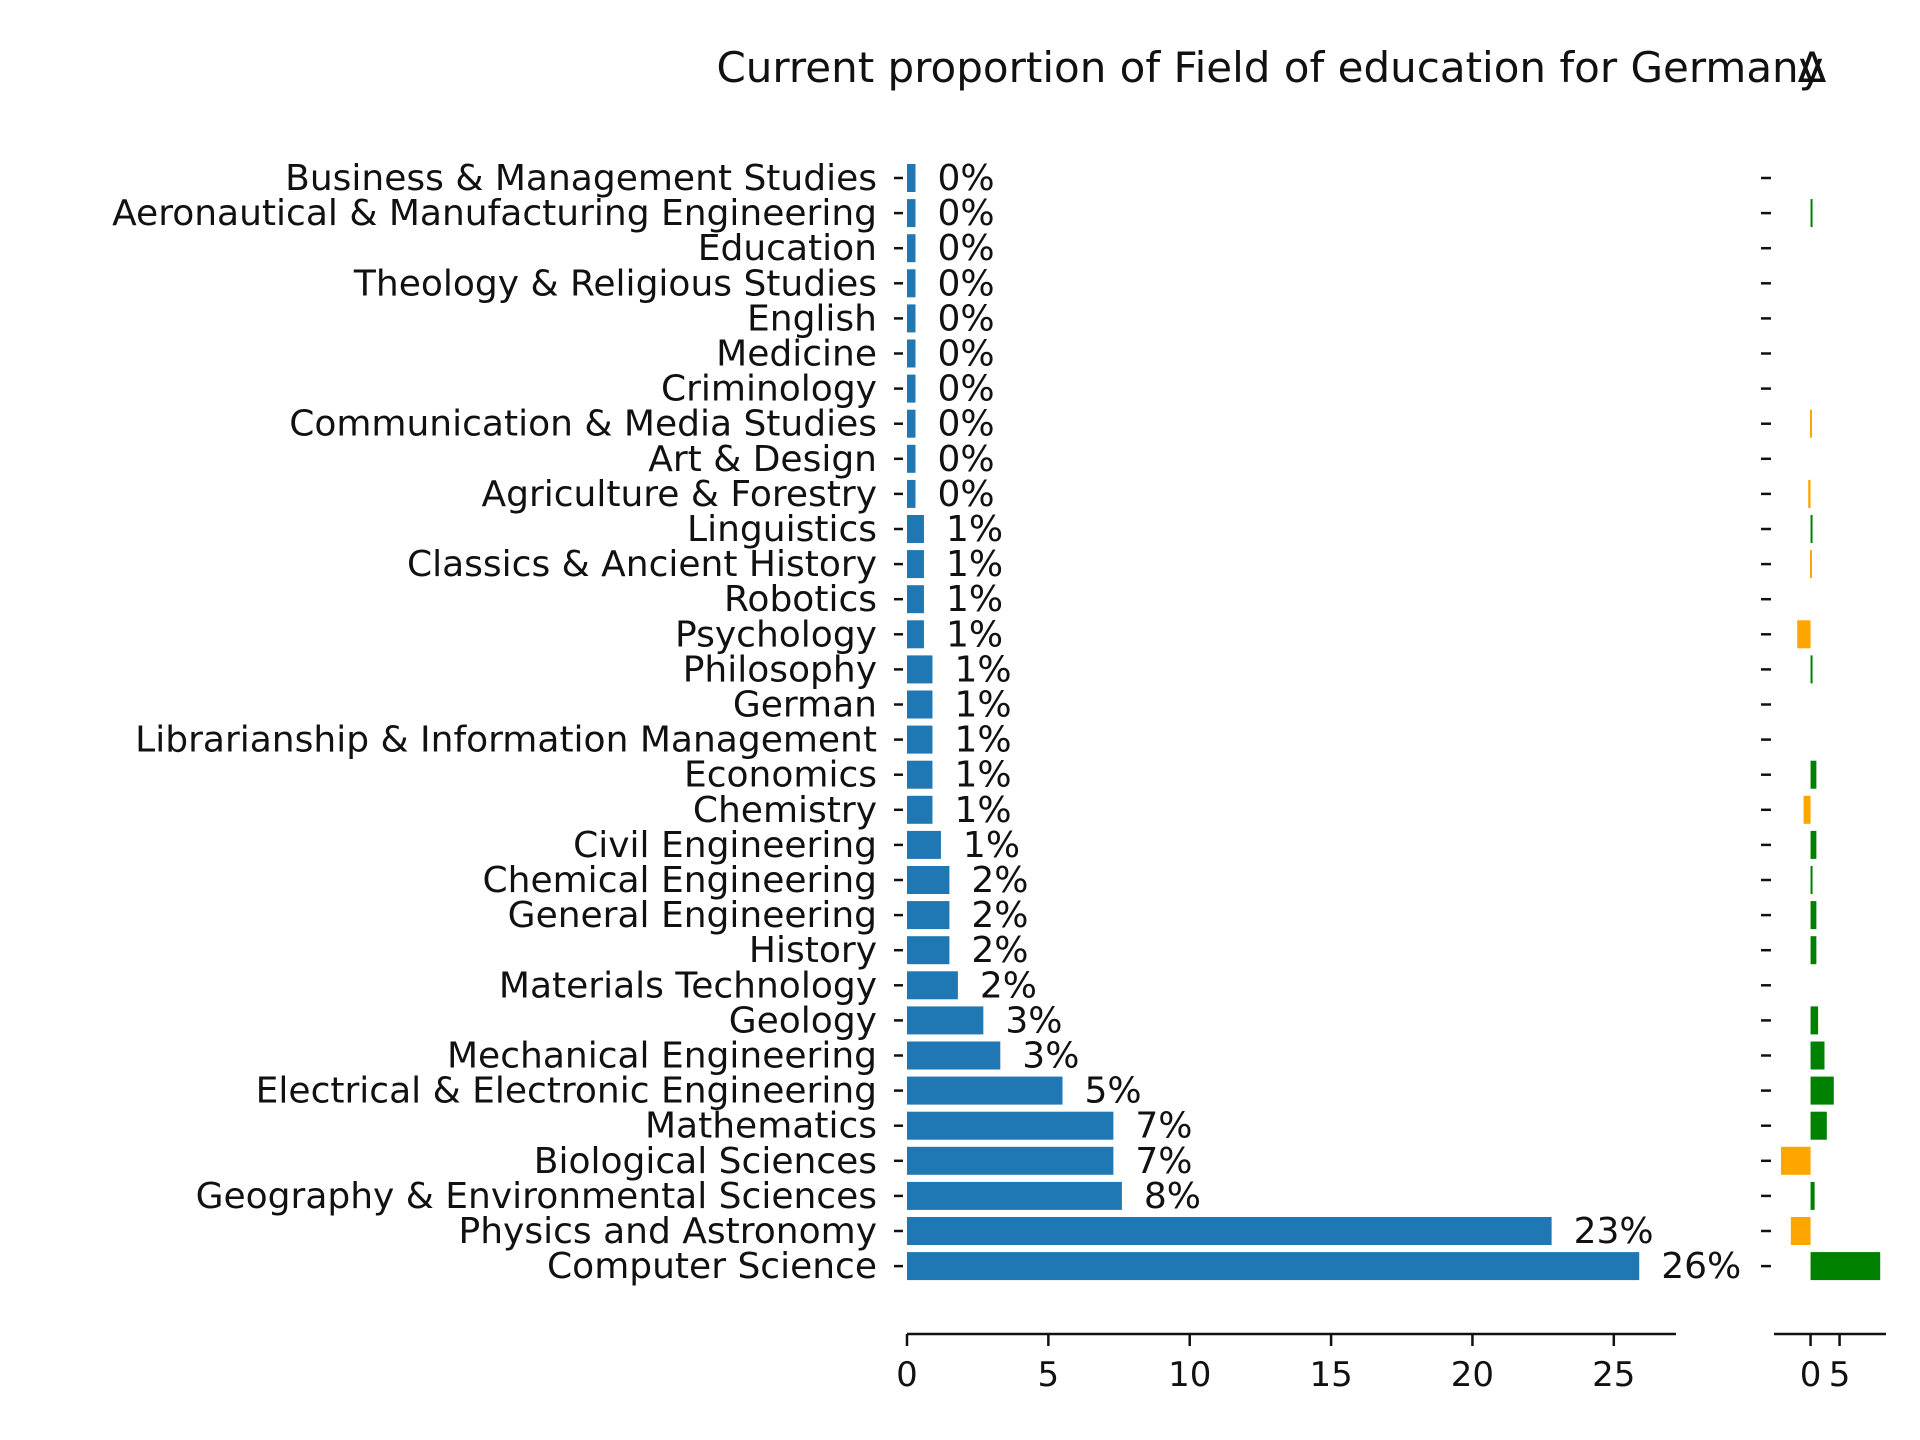  What do you see at coordinates (679, 494) in the screenshot?
I see `category-label: Agriculture & Forestry` at bounding box center [679, 494].